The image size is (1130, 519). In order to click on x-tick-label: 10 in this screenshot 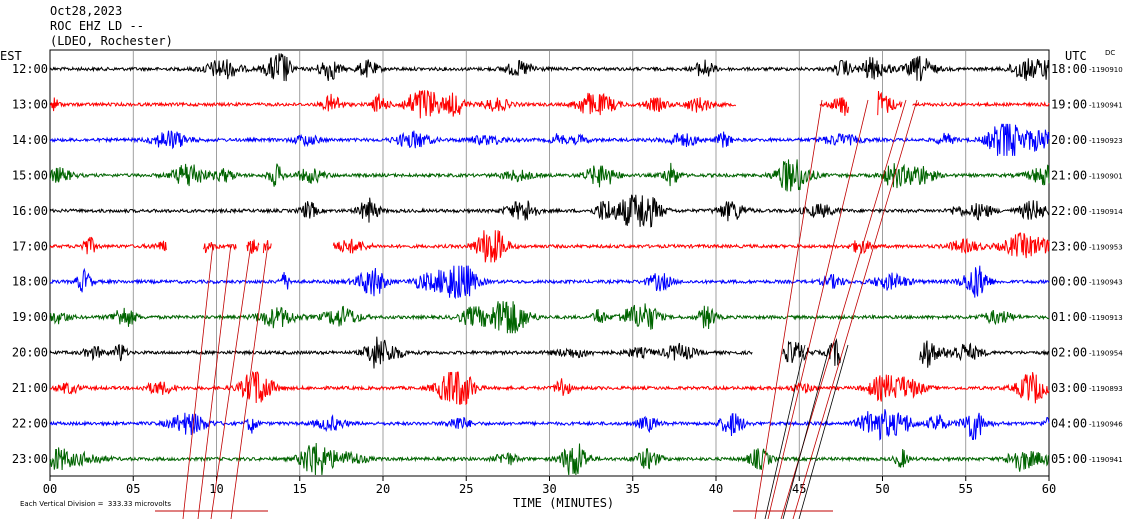, I will do `click(216, 489)`.